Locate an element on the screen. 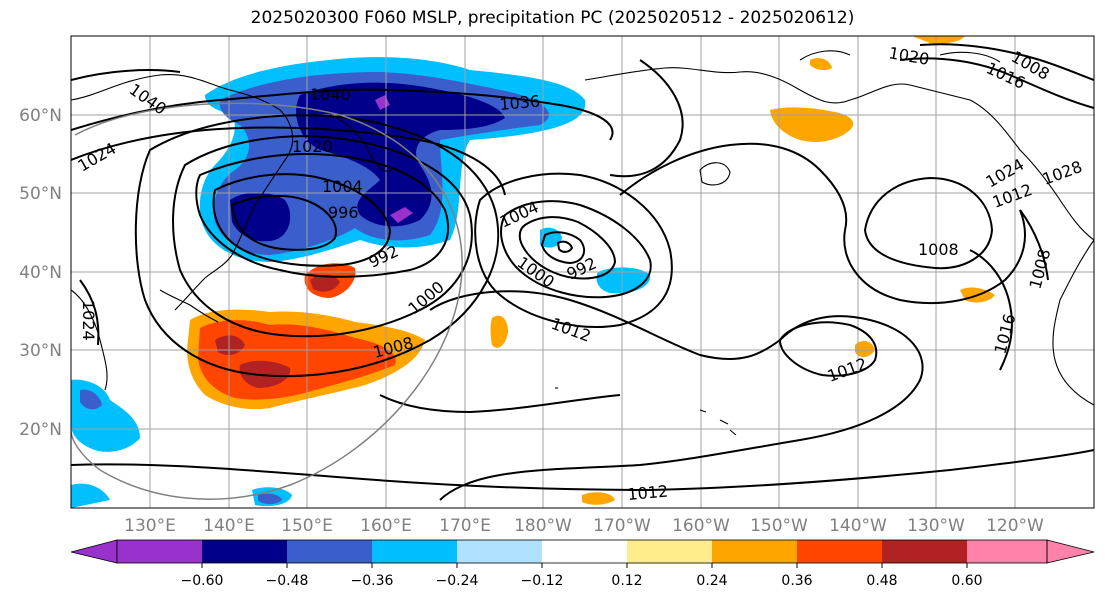  lon-label: 160°W is located at coordinates (701, 526).